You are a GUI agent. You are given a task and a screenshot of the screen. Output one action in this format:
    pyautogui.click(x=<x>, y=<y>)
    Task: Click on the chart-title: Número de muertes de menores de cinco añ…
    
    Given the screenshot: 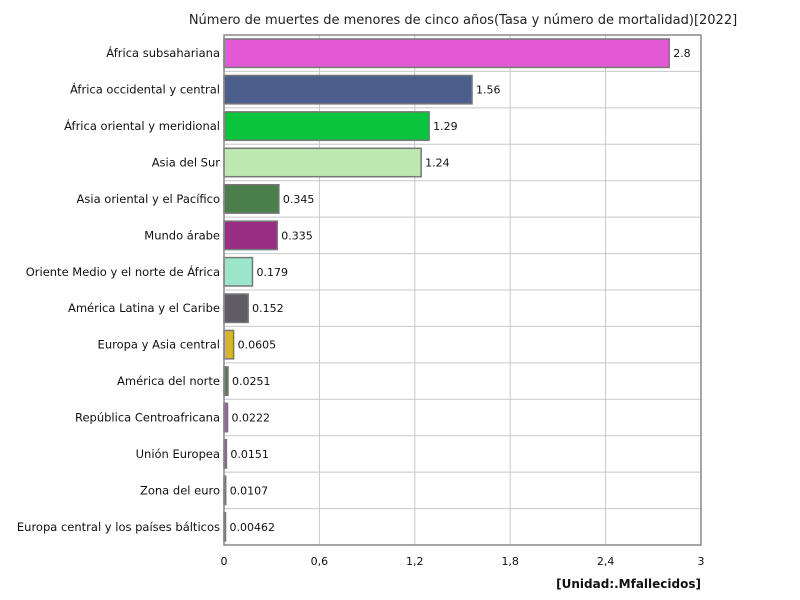 What is the action you would take?
    pyautogui.click(x=463, y=20)
    